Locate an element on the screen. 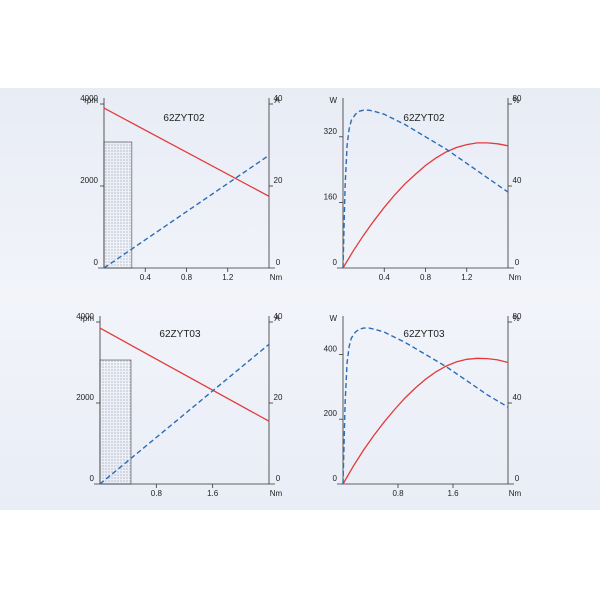 Image resolution: width=600 pixels, height=600 pixels. chart-2: 62ZYT02 W % Nm 0 160 320 0 40 80 0.4 0.8 1.2 is located at coordinates (423, 188).